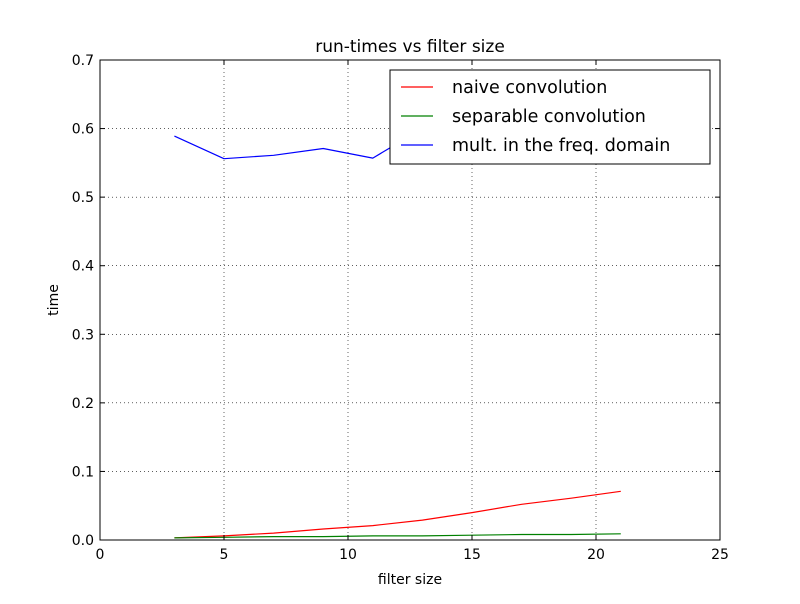  I want to click on y-tick-label: 0.1, so click(83, 472).